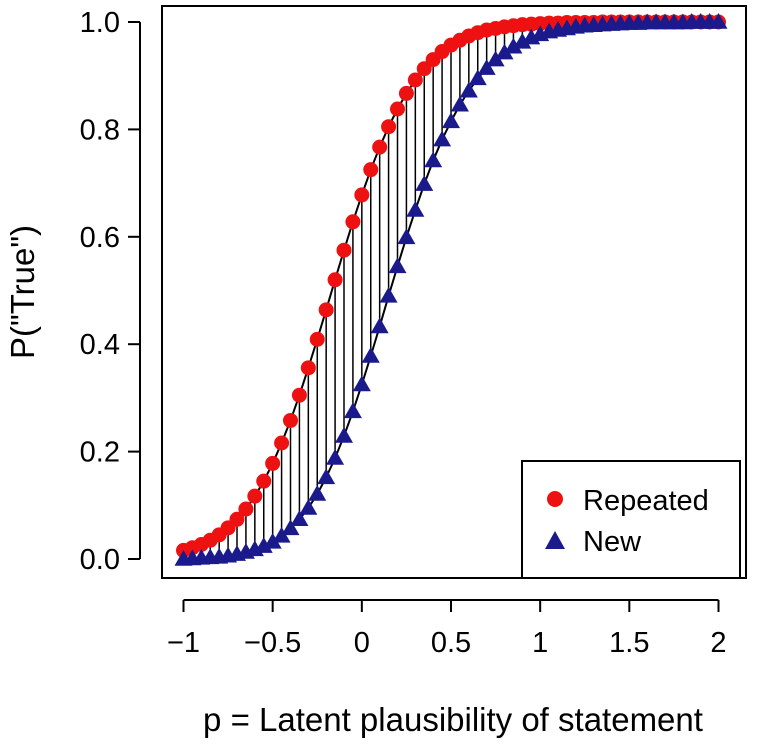  What do you see at coordinates (100, 560) in the screenshot?
I see `y-tick-label: 0.0` at bounding box center [100, 560].